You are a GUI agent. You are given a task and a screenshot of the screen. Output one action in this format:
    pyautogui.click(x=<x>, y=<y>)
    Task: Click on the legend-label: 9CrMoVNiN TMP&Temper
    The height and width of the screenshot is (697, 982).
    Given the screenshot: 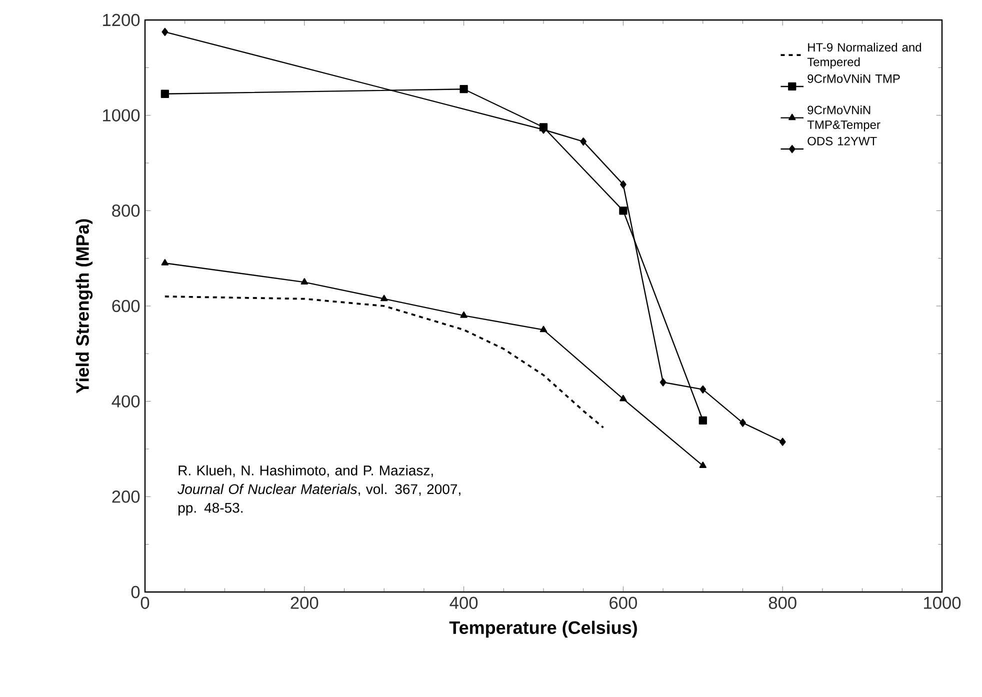 What is the action you would take?
    pyautogui.click(x=843, y=118)
    